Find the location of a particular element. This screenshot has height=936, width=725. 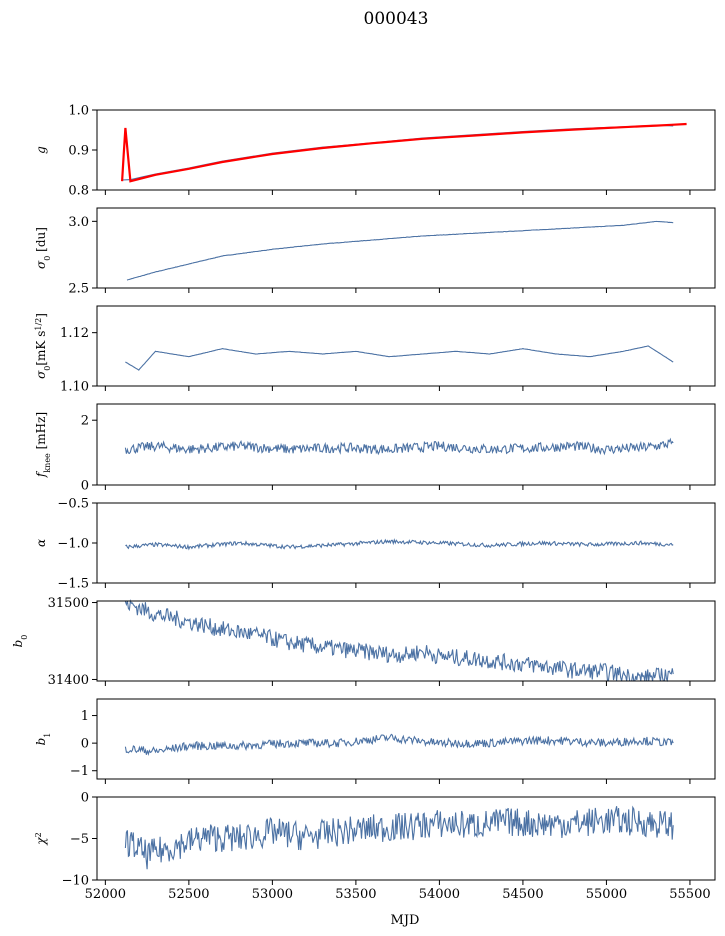

x-tick-label: 55500 is located at coordinates (689, 894).